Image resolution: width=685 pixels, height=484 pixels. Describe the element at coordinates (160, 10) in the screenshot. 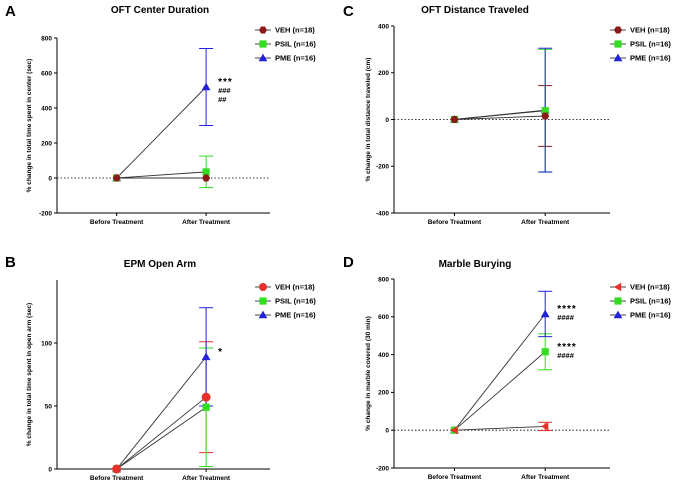

I see `chart-title: OFT Center Duration` at that location.